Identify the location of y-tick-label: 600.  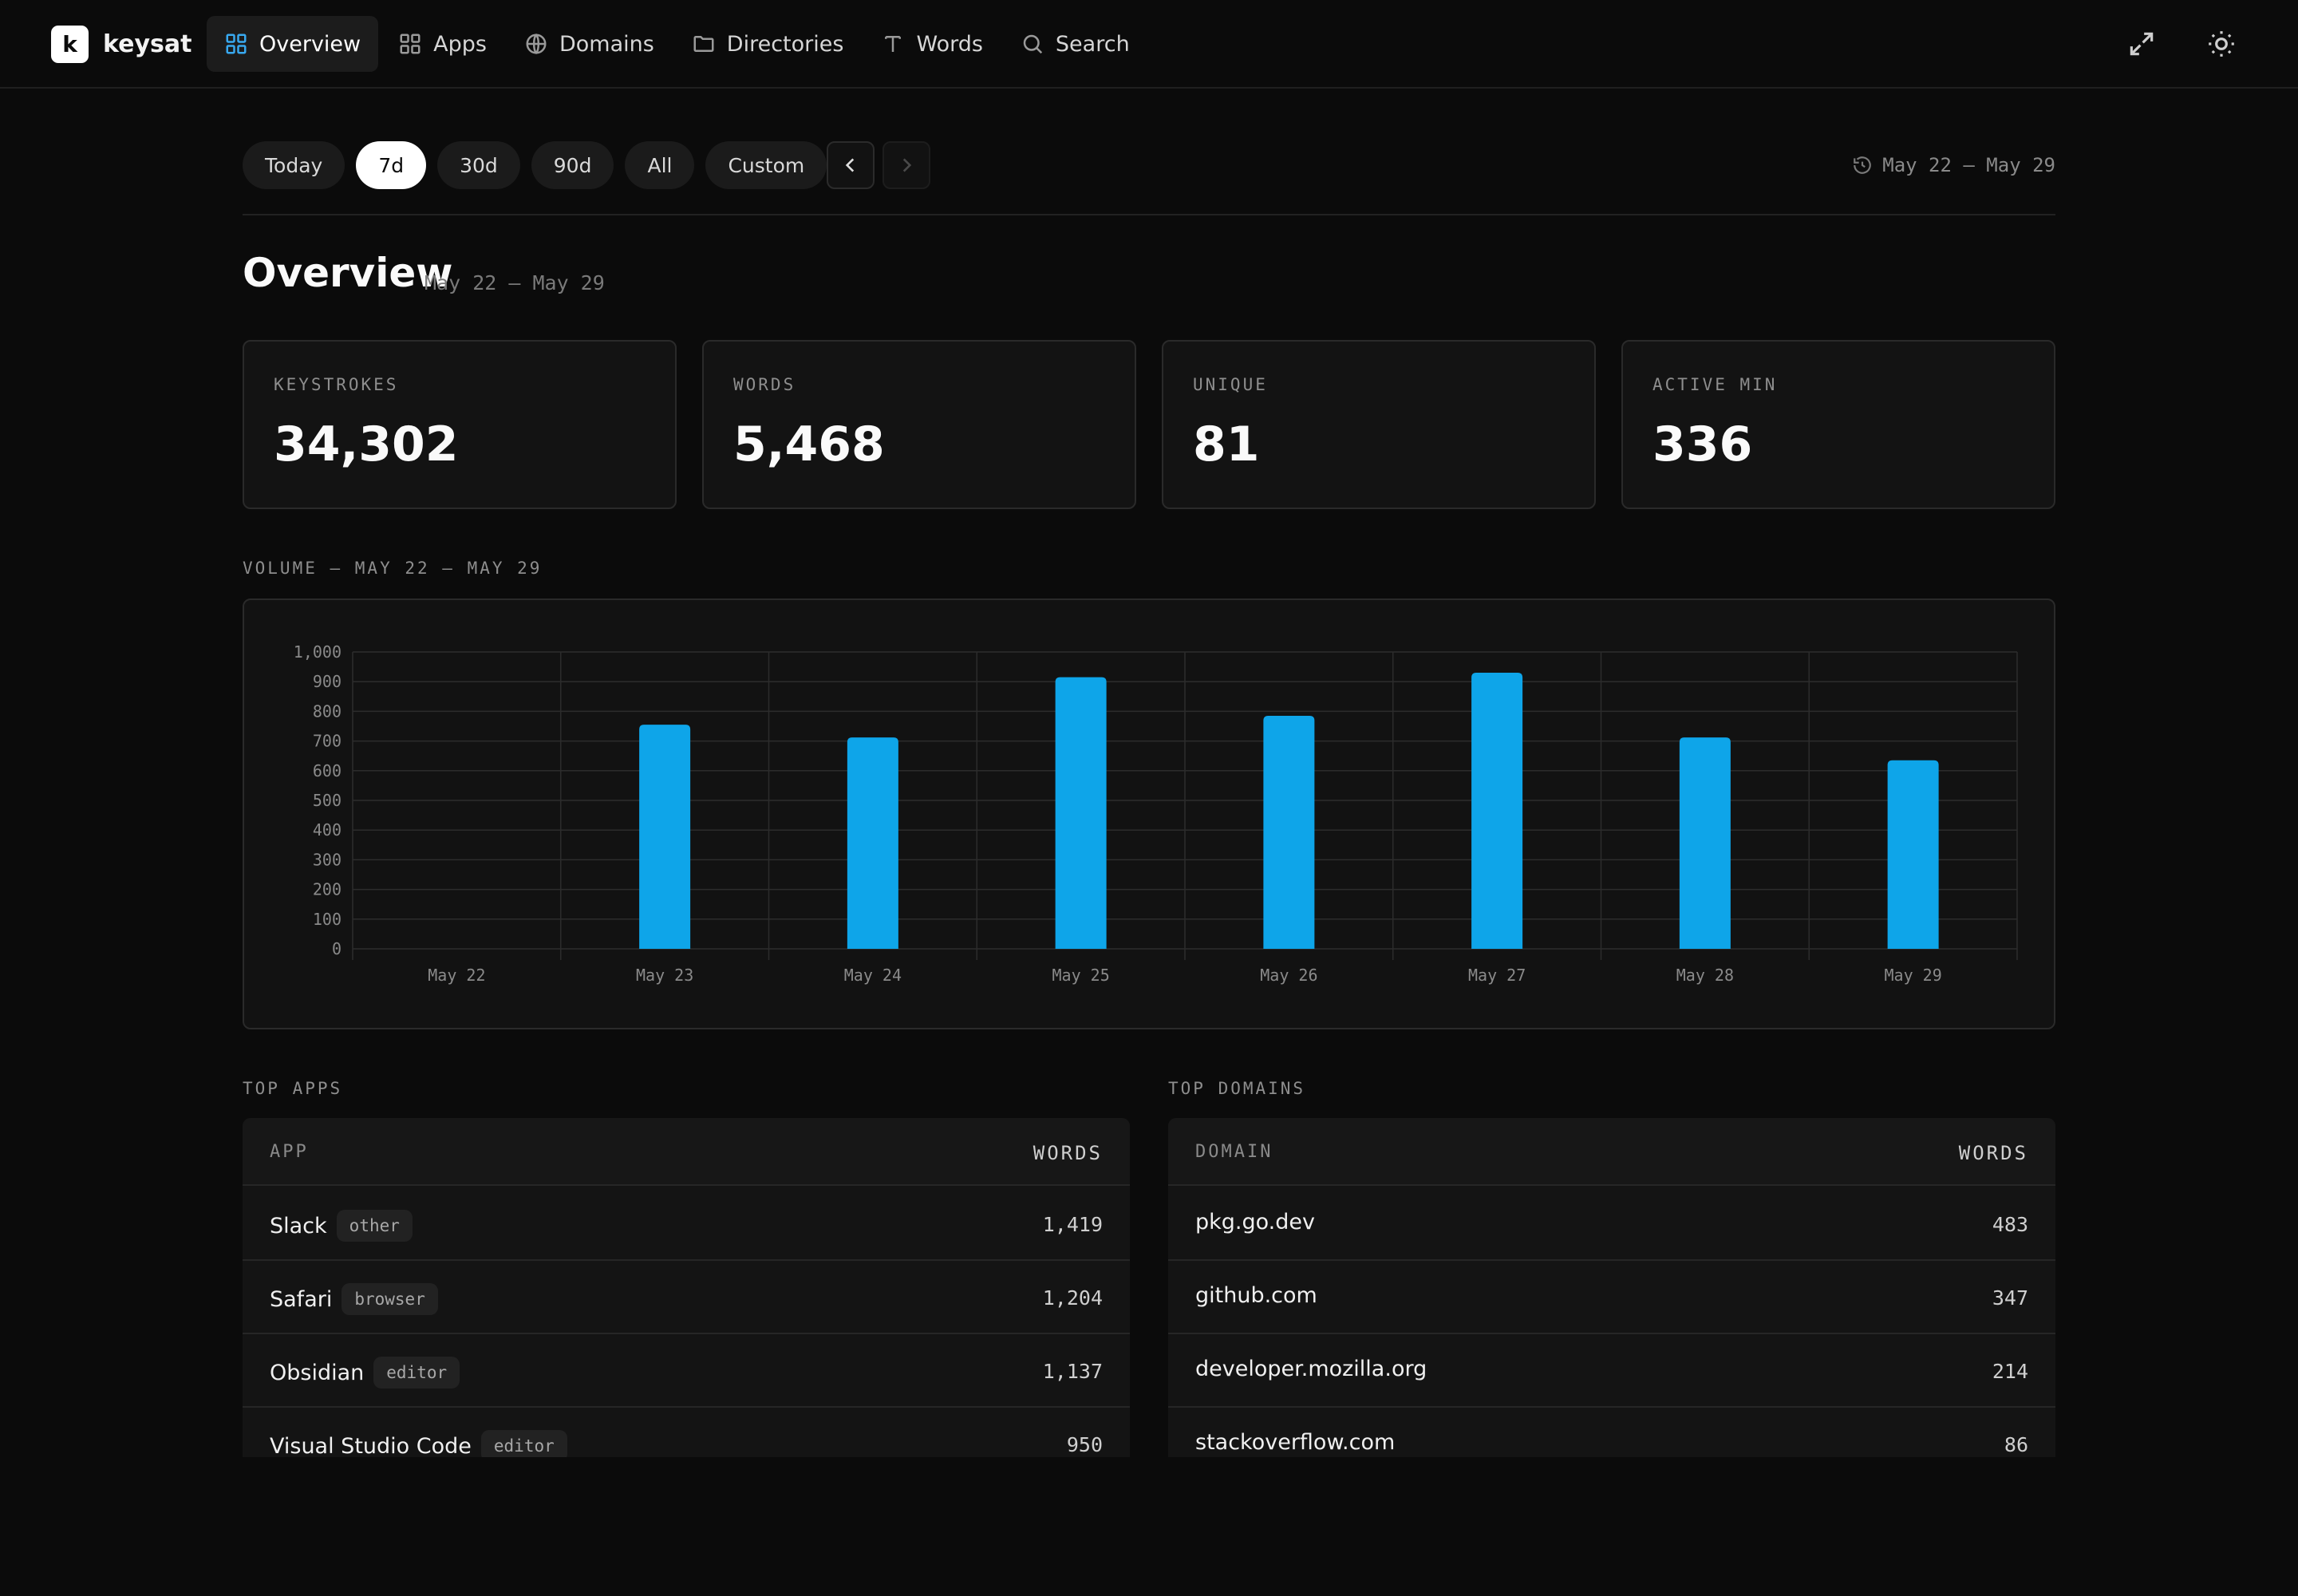
(328, 770).